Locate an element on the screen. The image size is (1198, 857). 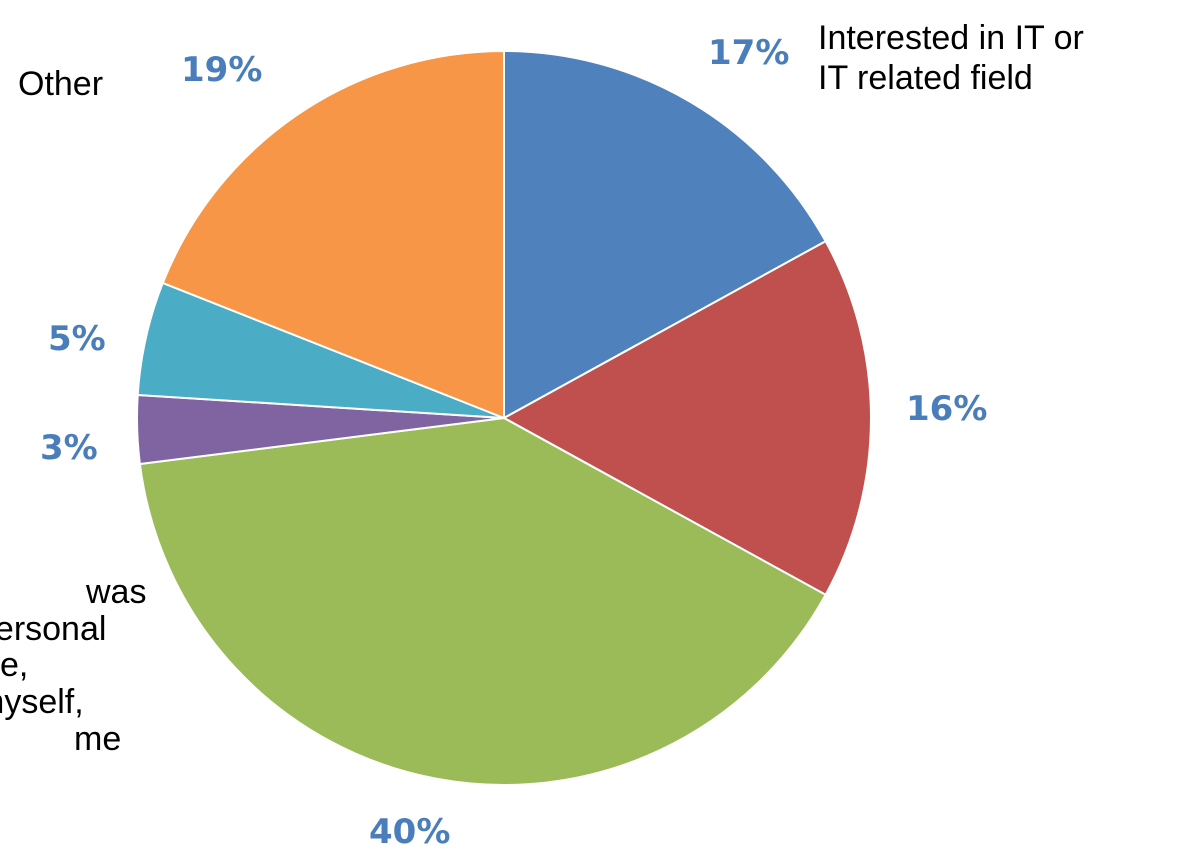
slice-category-label-line: e, is located at coordinates (14, 665).